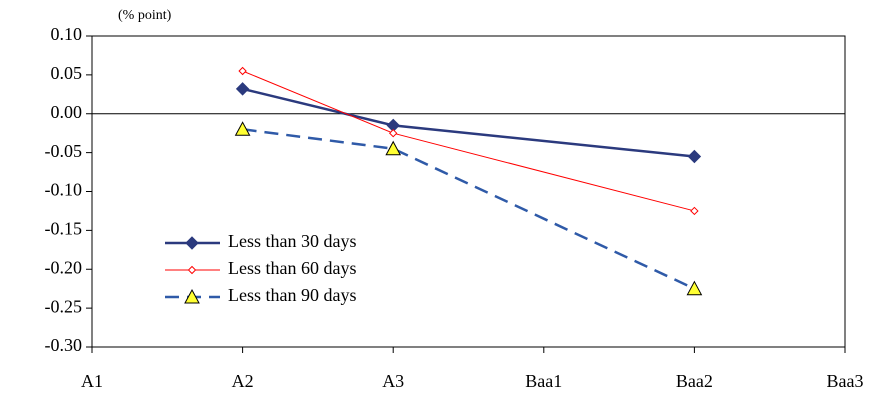 The image size is (871, 403). What do you see at coordinates (393, 381) in the screenshot?
I see `x-tick-label: A3` at bounding box center [393, 381].